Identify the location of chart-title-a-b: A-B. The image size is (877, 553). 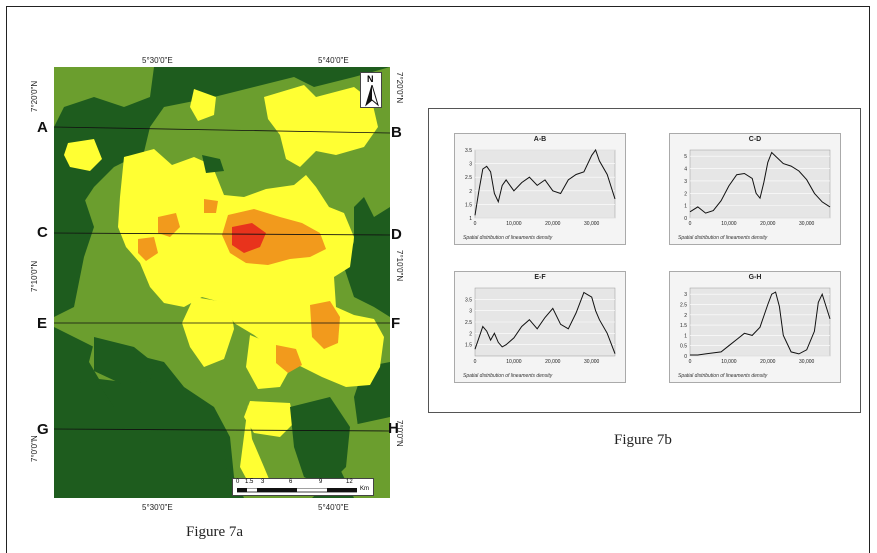
(540, 139).